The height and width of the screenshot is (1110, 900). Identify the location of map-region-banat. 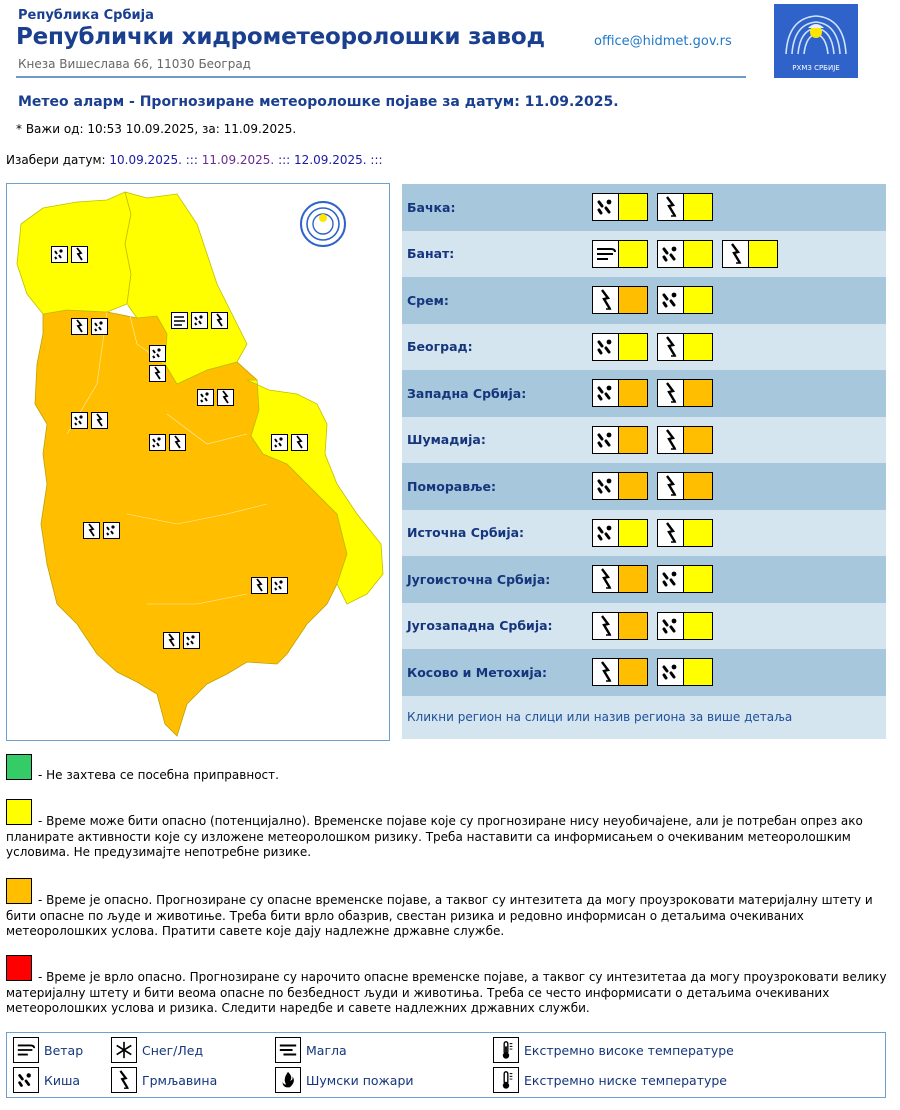
(186, 288).